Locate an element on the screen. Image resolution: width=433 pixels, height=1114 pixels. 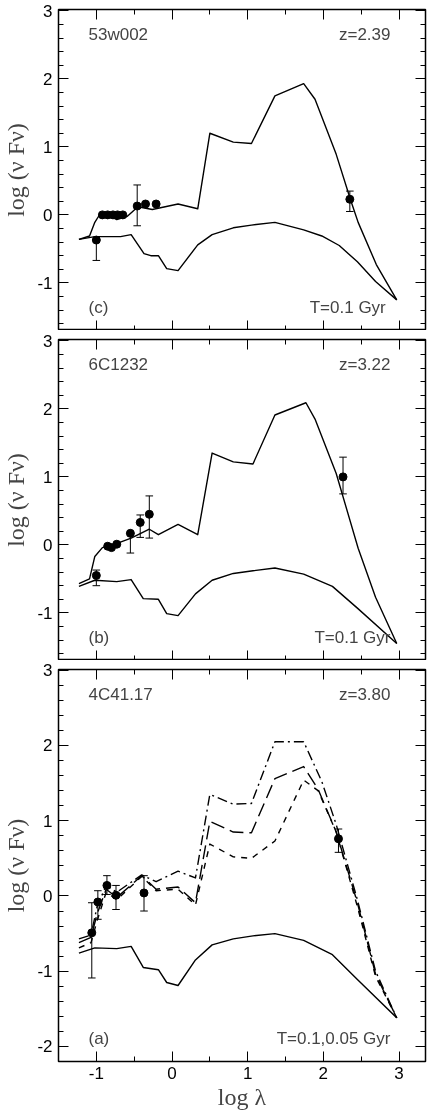
x-tick-label: 1 is located at coordinates (247, 1073).